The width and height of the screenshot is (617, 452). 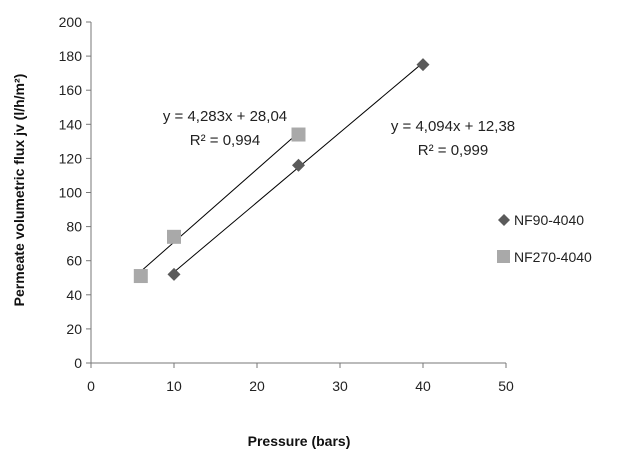 What do you see at coordinates (504, 220) in the screenshot?
I see `legend-marker-nf90` at bounding box center [504, 220].